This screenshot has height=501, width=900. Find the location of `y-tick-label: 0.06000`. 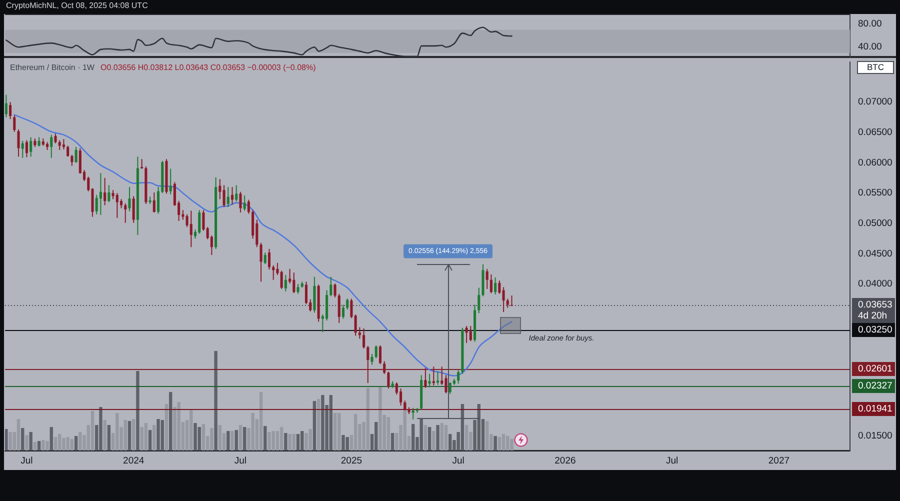

y-tick-label: 0.06000 is located at coordinates (875, 162).